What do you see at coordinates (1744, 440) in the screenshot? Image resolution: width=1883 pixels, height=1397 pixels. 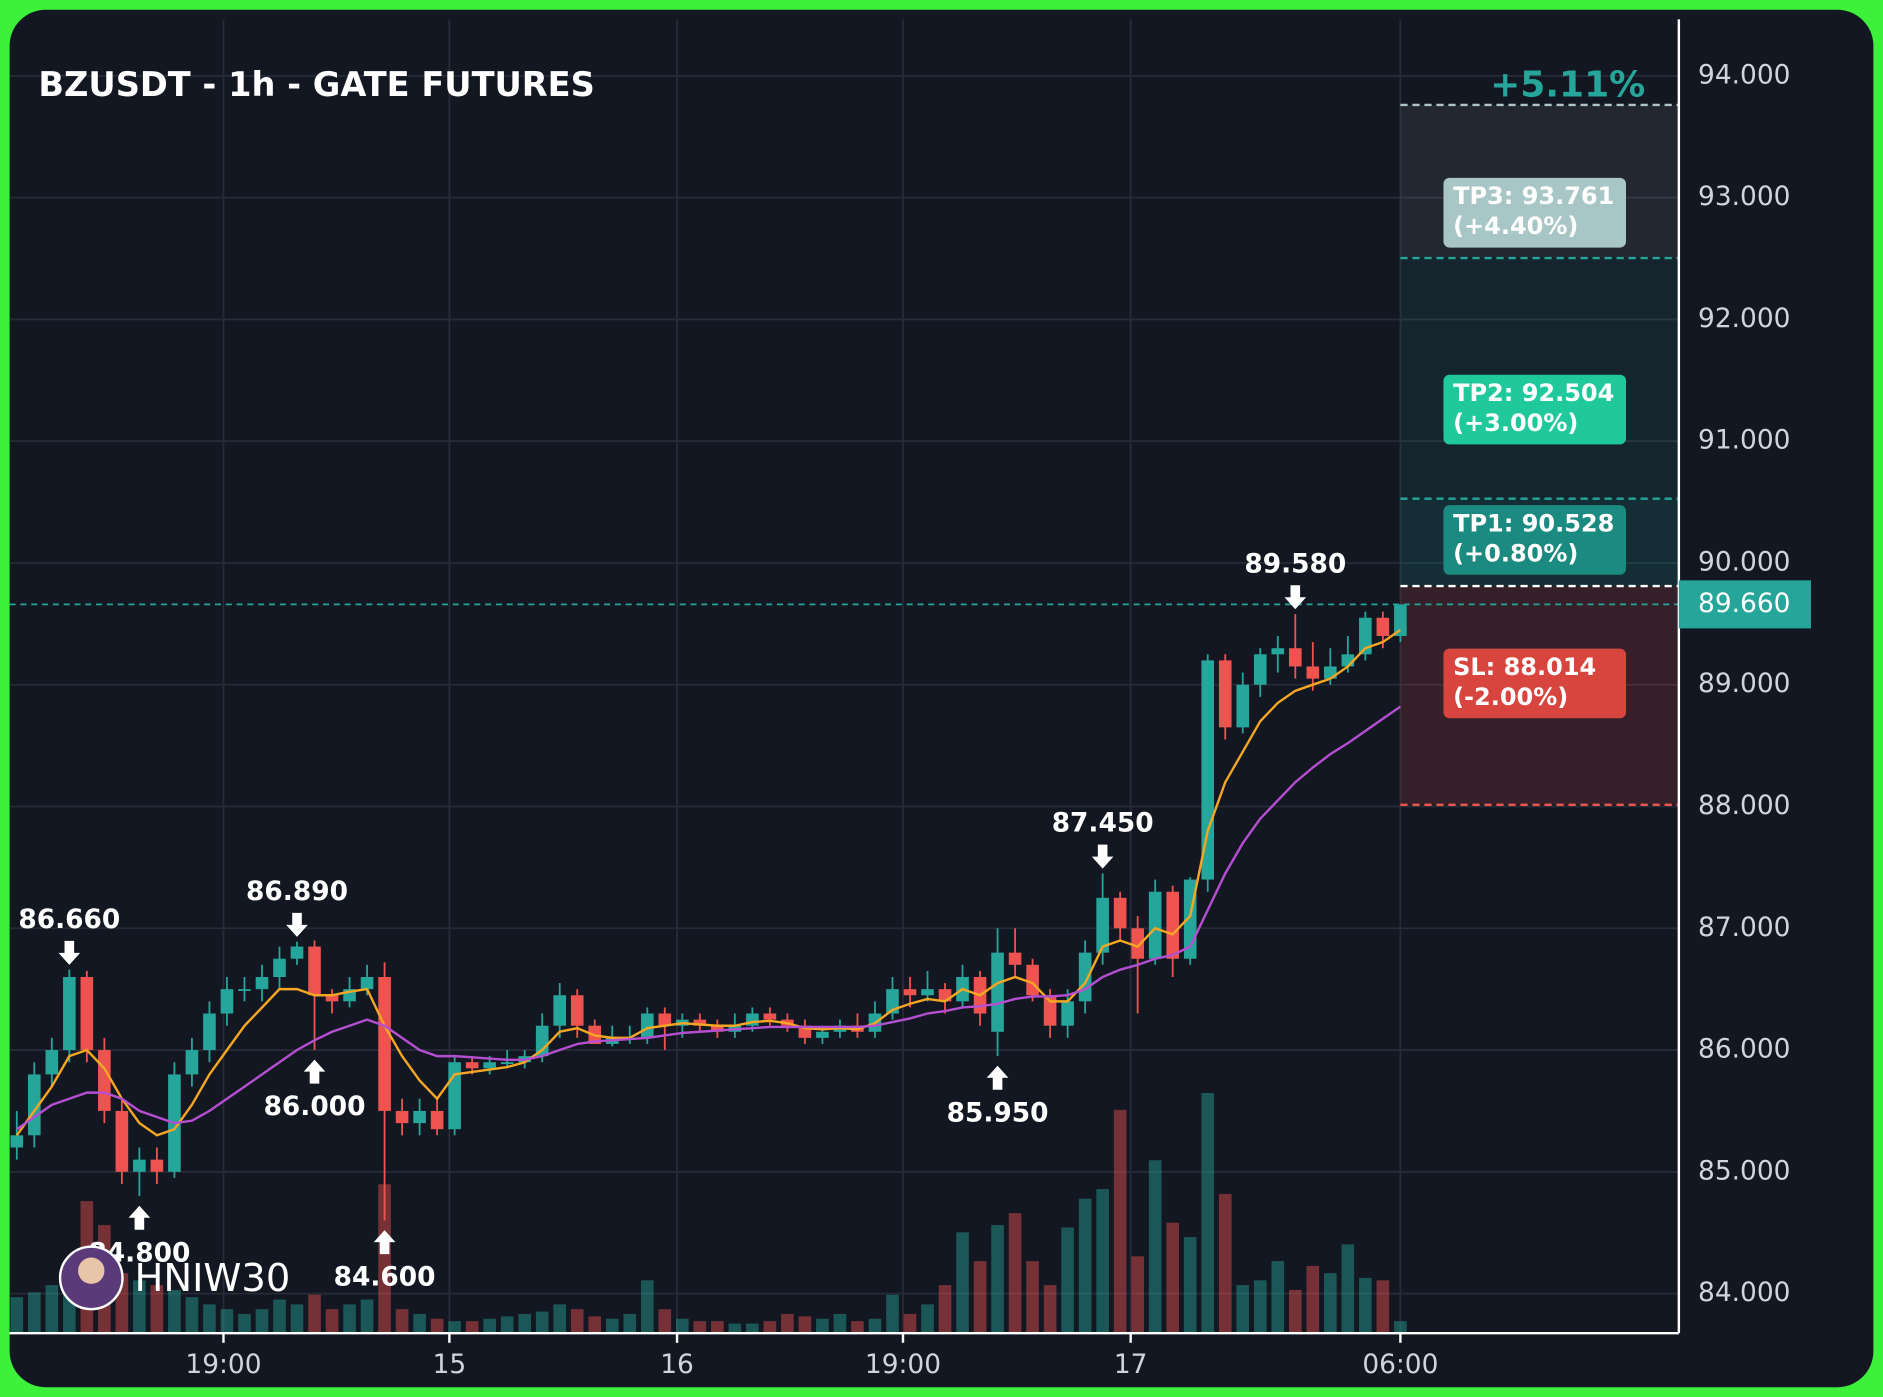 I see `y-tick-label: 91.000` at bounding box center [1744, 440].